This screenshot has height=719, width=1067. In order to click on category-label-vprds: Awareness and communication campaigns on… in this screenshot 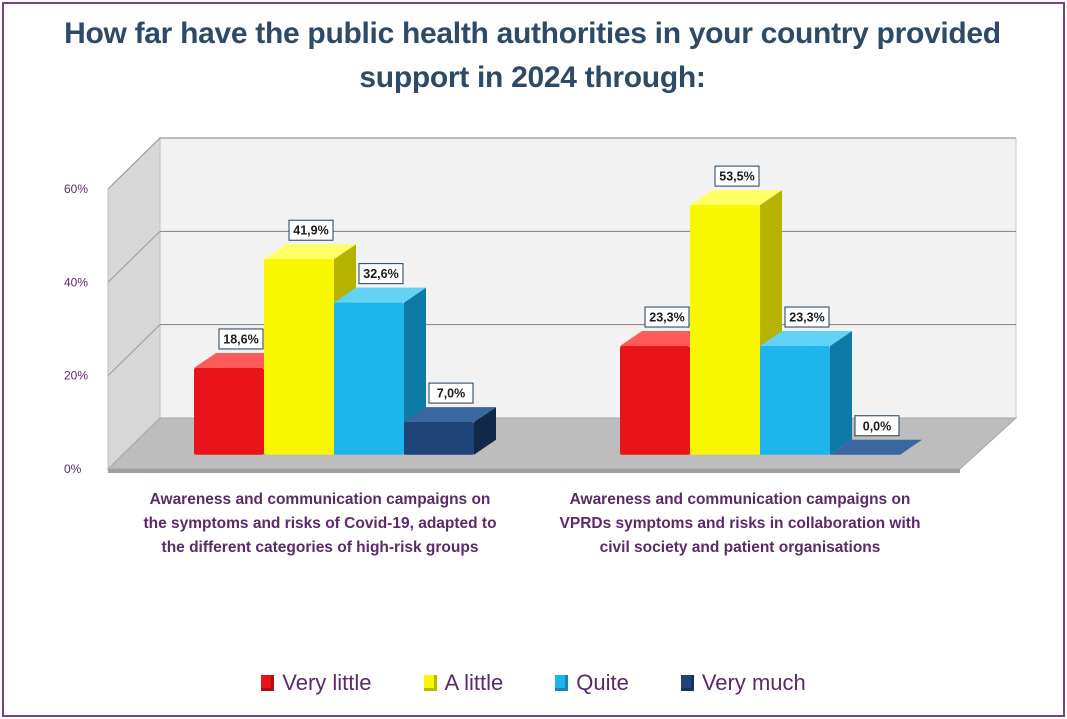, I will do `click(740, 524)`.